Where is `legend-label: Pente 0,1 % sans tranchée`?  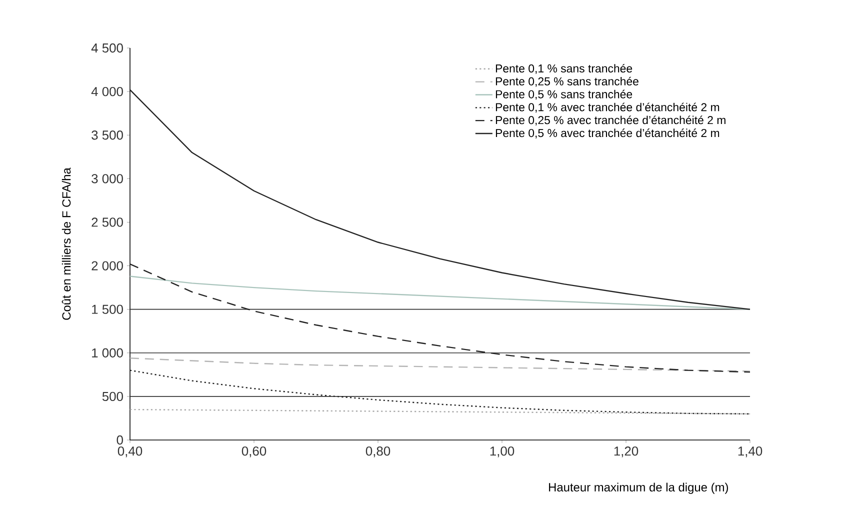 legend-label: Pente 0,1 % sans tranchée is located at coordinates (564, 69).